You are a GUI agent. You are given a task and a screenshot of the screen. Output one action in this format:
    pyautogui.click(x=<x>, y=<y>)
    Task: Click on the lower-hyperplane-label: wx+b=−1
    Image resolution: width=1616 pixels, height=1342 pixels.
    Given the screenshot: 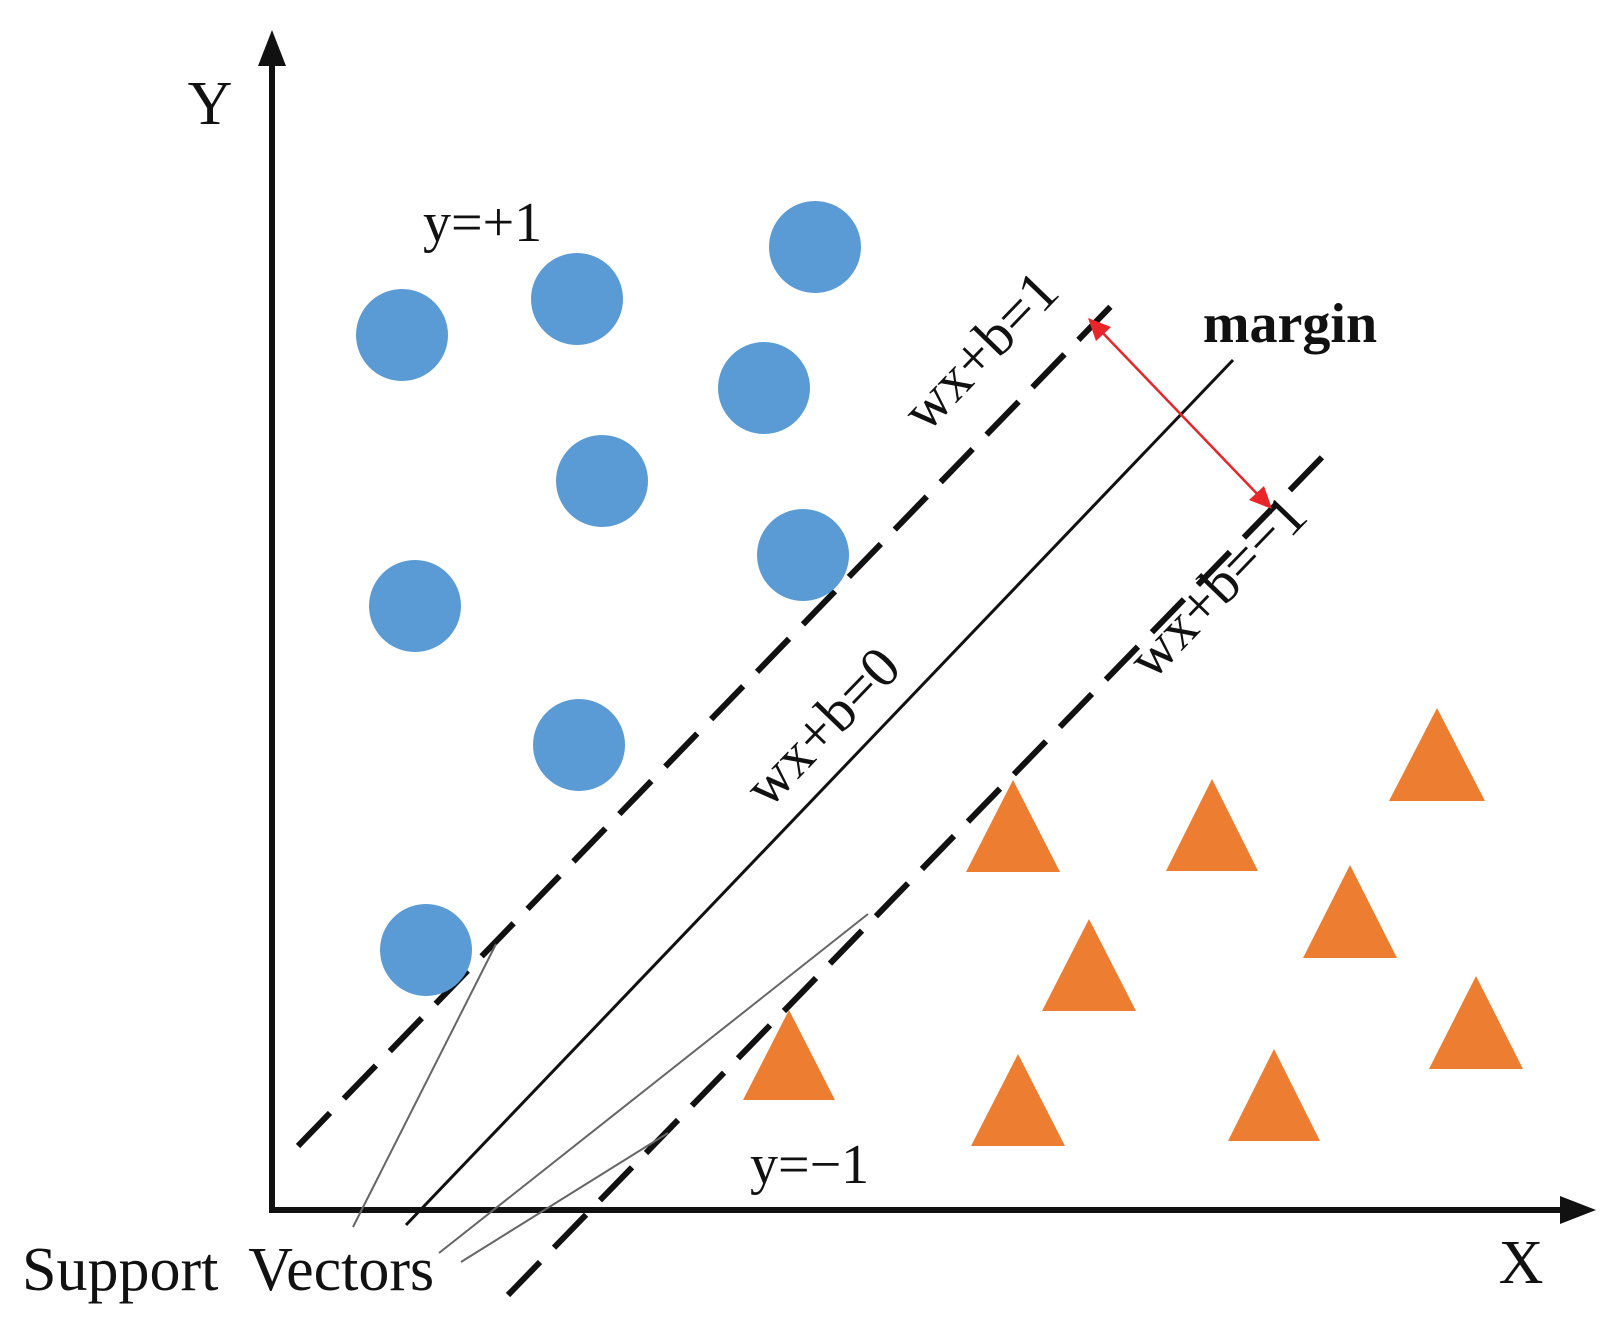 What is the action you would take?
    pyautogui.click(x=1217, y=586)
    